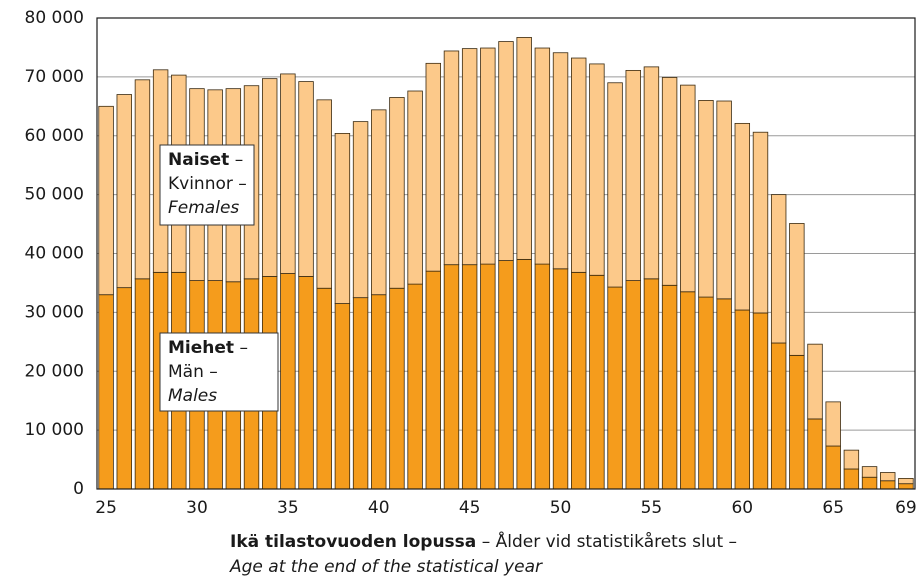  I want to click on legend-name: Naiset, so click(198, 160).